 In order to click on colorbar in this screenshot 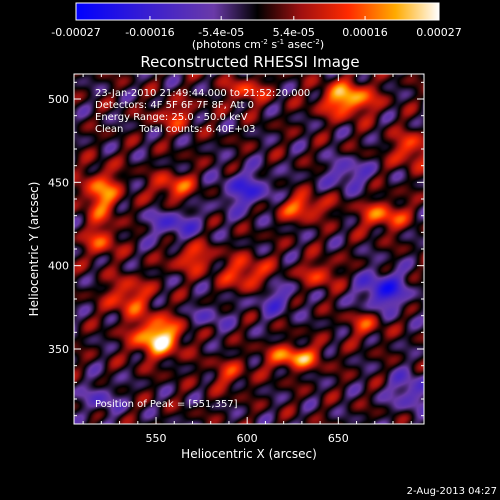, I will do `click(257, 11)`.